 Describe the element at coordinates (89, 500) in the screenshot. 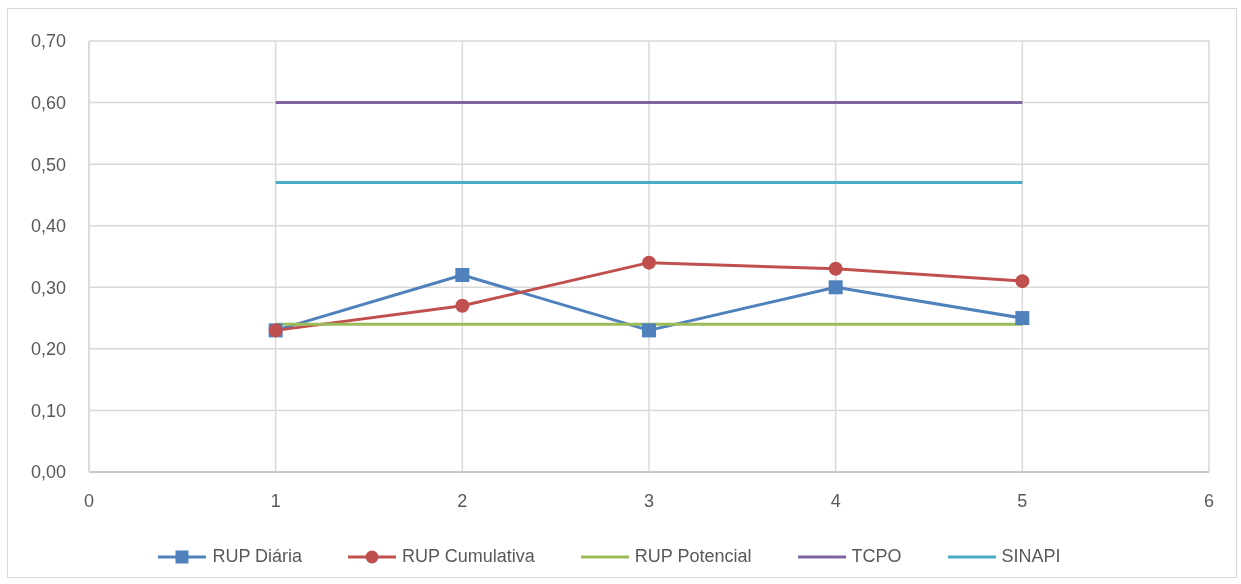

I see `x-tick-label: 0` at that location.